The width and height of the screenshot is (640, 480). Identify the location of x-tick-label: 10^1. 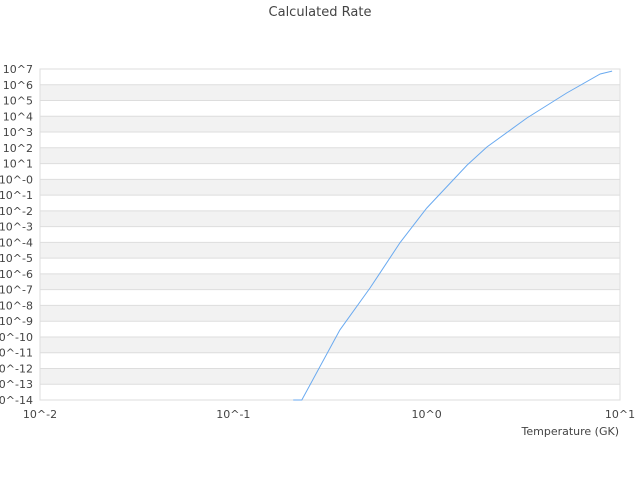
(620, 414).